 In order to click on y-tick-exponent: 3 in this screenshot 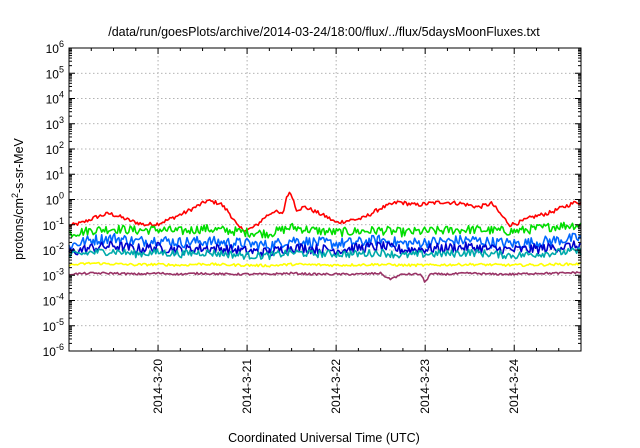, I will do `click(61, 120)`.